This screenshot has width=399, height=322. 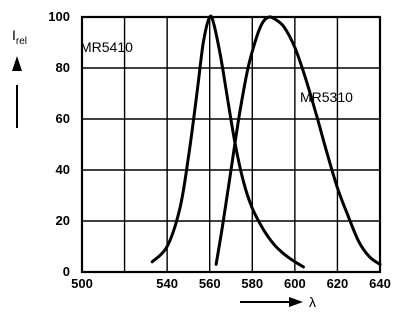 What do you see at coordinates (167, 283) in the screenshot?
I see `x-tick-label: 540` at bounding box center [167, 283].